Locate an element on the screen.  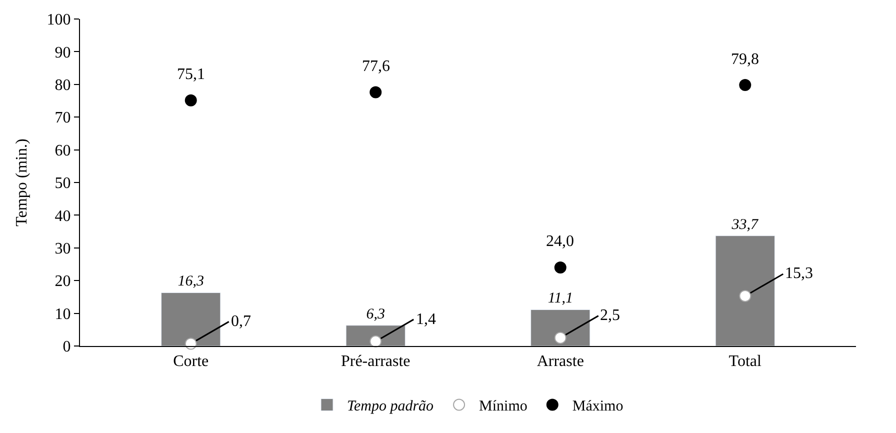
y-tick-label: 50 is located at coordinates (62, 183).